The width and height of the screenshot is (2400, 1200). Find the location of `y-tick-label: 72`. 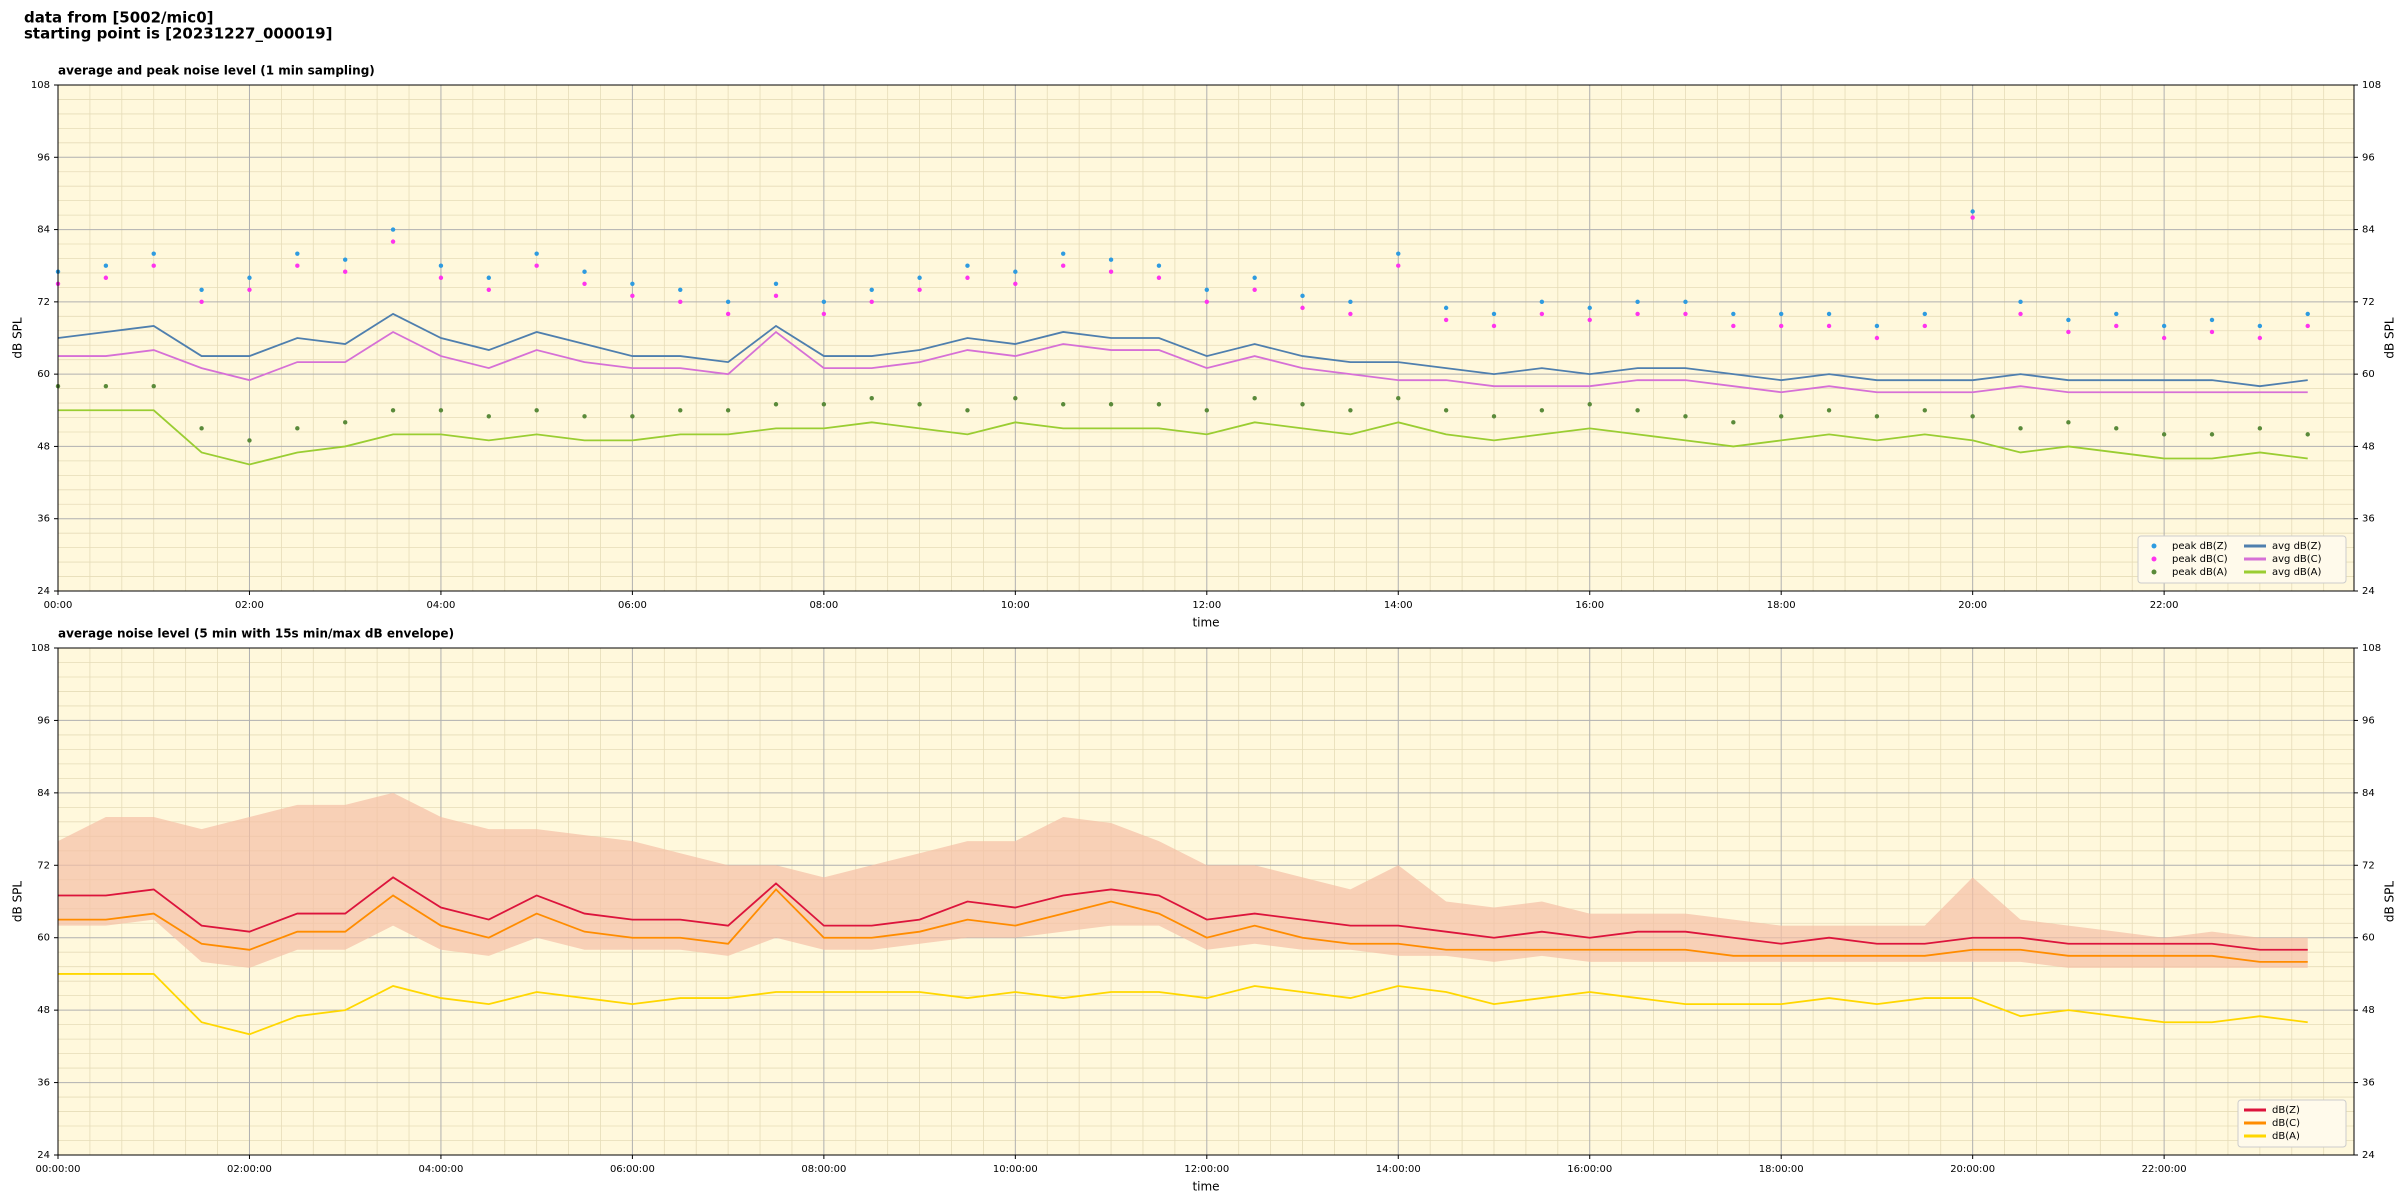

y-tick-label: 72 is located at coordinates (43, 302).